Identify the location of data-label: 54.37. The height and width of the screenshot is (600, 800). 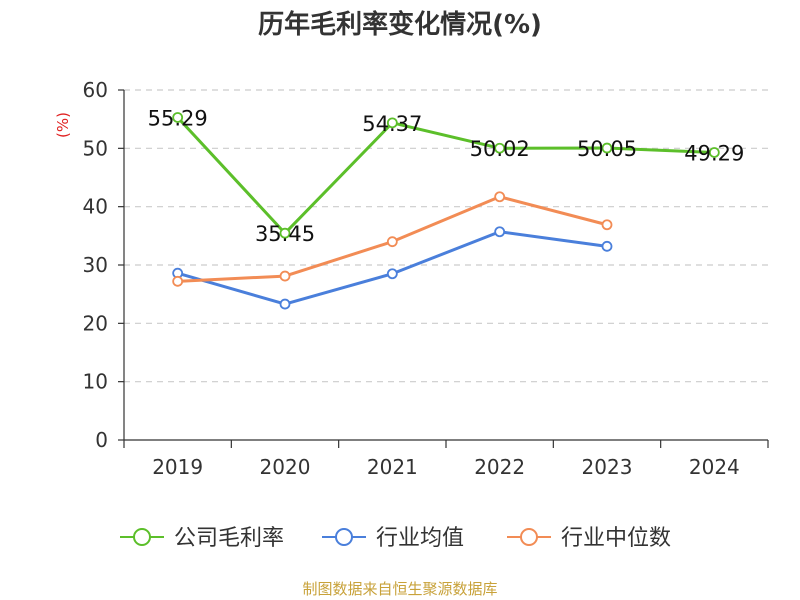
(392, 124).